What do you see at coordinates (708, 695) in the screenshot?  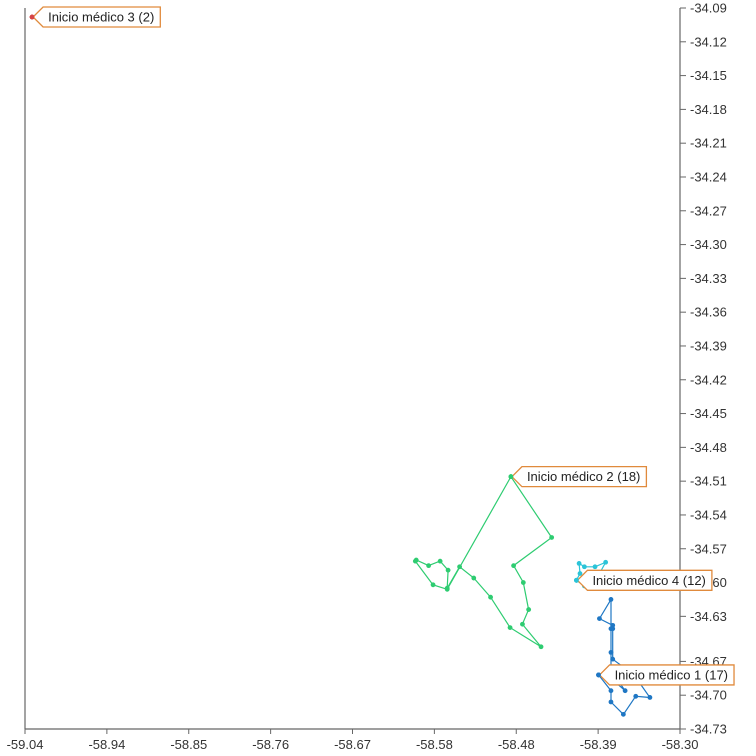 I see `y-tick-label: -34.70` at bounding box center [708, 695].